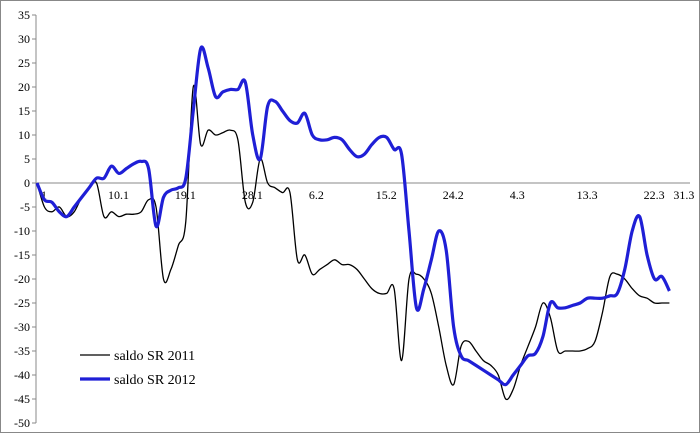  What do you see at coordinates (154, 356) in the screenshot?
I see `legend-label: saldo SR 2011` at bounding box center [154, 356].